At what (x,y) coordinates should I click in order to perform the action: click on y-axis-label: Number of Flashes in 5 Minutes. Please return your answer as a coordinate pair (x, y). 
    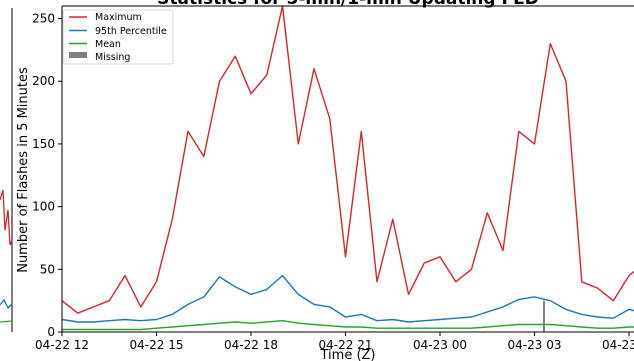
    Looking at the image, I should click on (23, 170).